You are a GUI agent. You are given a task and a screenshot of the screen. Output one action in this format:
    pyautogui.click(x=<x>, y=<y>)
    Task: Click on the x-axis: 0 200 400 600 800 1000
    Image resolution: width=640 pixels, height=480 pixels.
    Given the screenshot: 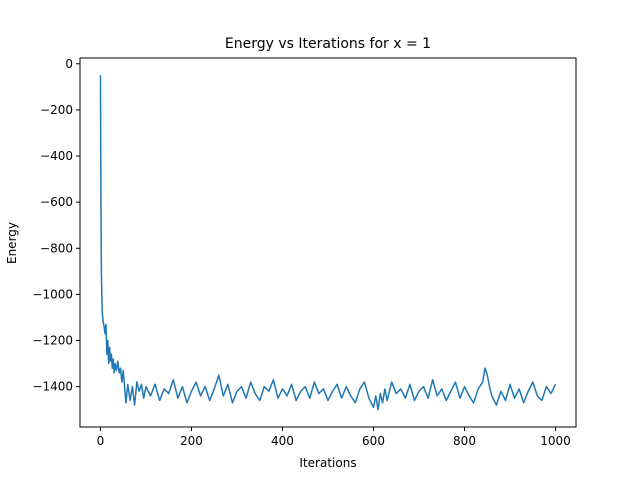 What is the action you would take?
    pyautogui.click(x=334, y=437)
    